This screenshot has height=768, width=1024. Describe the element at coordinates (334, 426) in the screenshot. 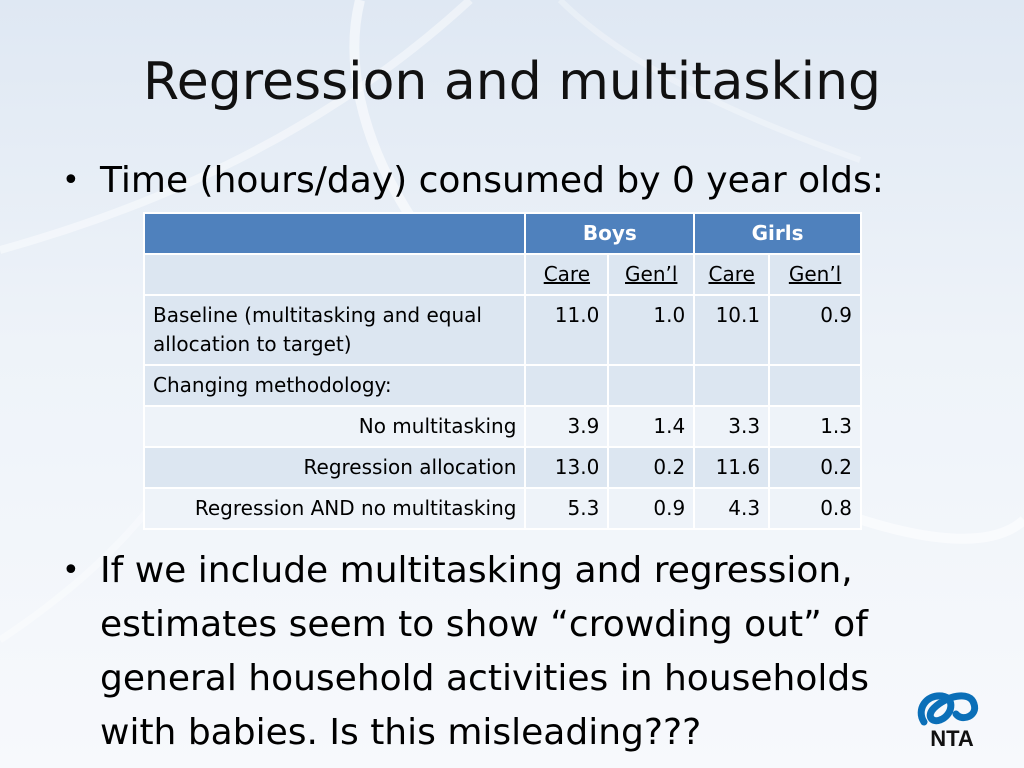

I see `row-label: No multitasking` at that location.